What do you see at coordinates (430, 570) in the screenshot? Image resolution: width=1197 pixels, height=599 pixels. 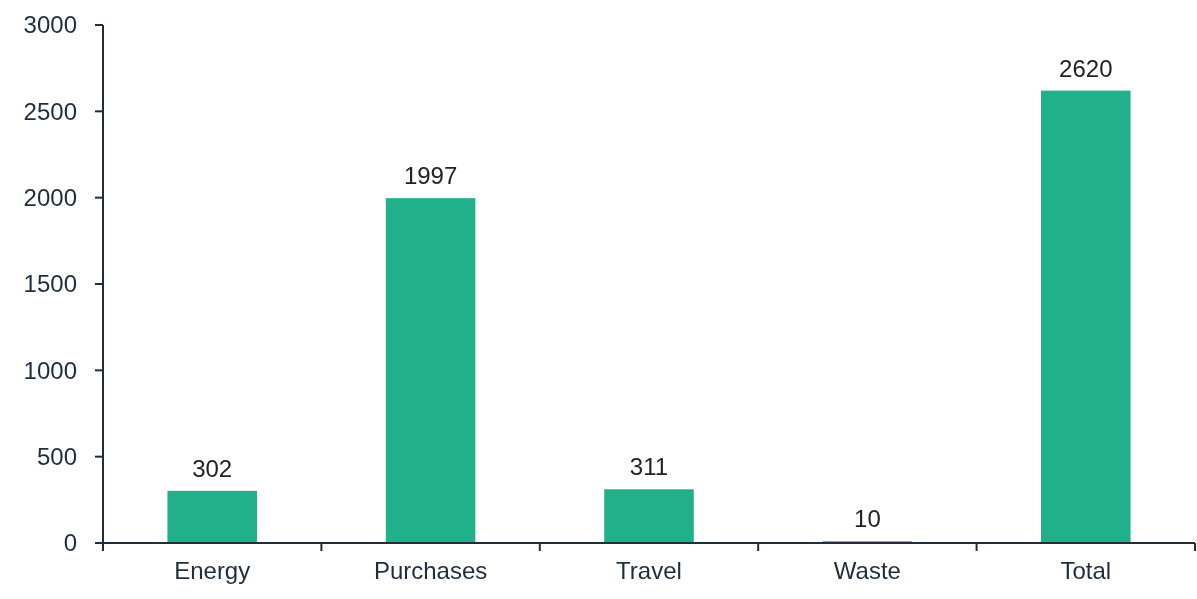 I see `x-tick-label: Purchases` at bounding box center [430, 570].